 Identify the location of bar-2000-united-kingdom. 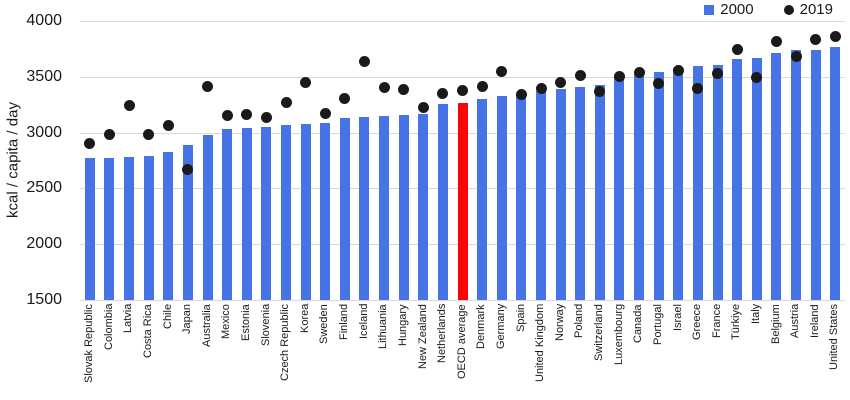
(541, 195).